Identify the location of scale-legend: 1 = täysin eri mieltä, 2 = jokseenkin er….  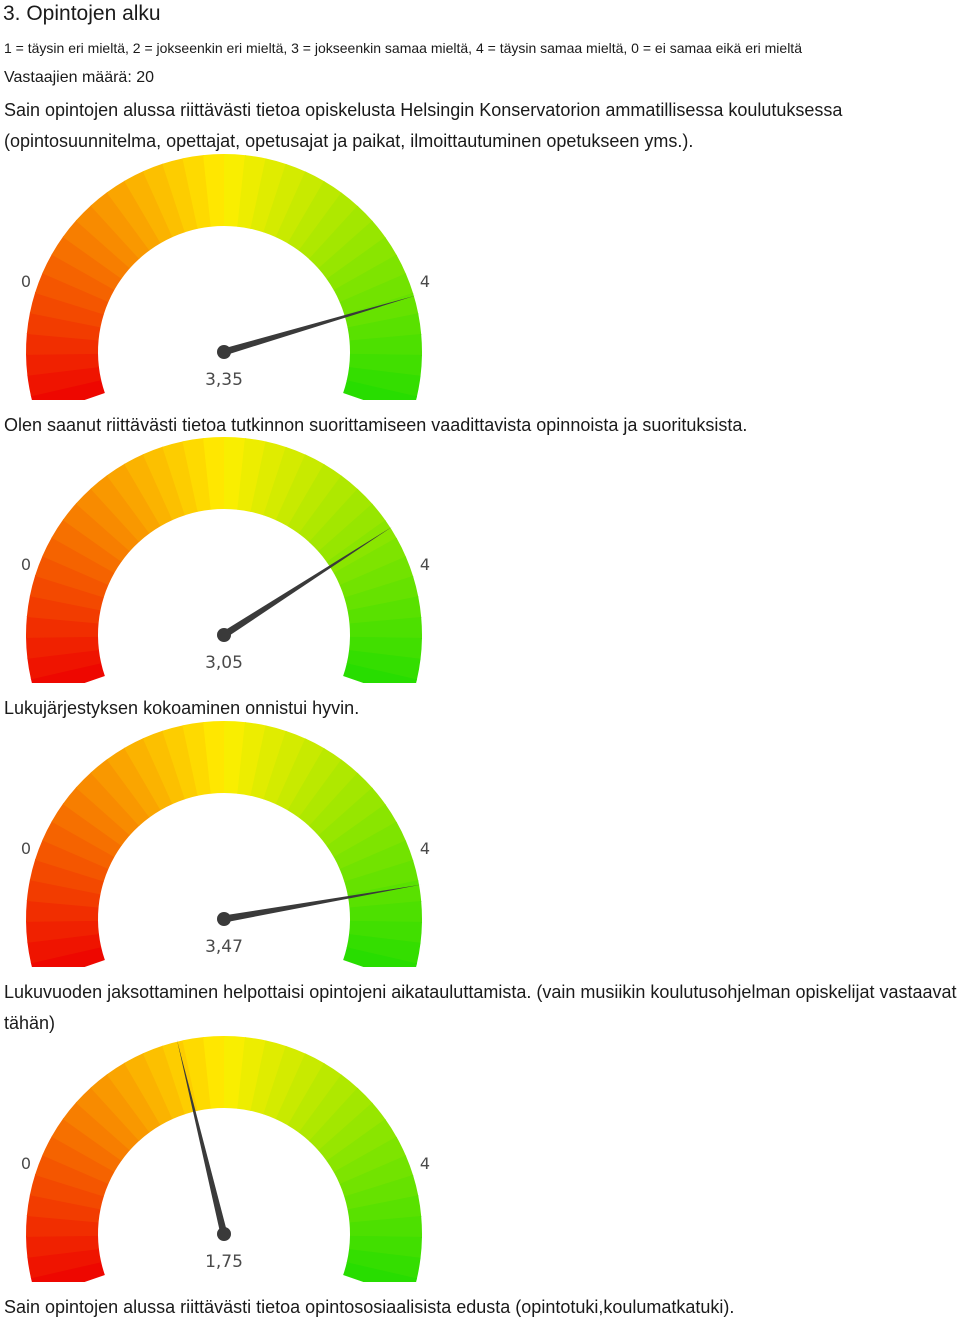
(403, 48).